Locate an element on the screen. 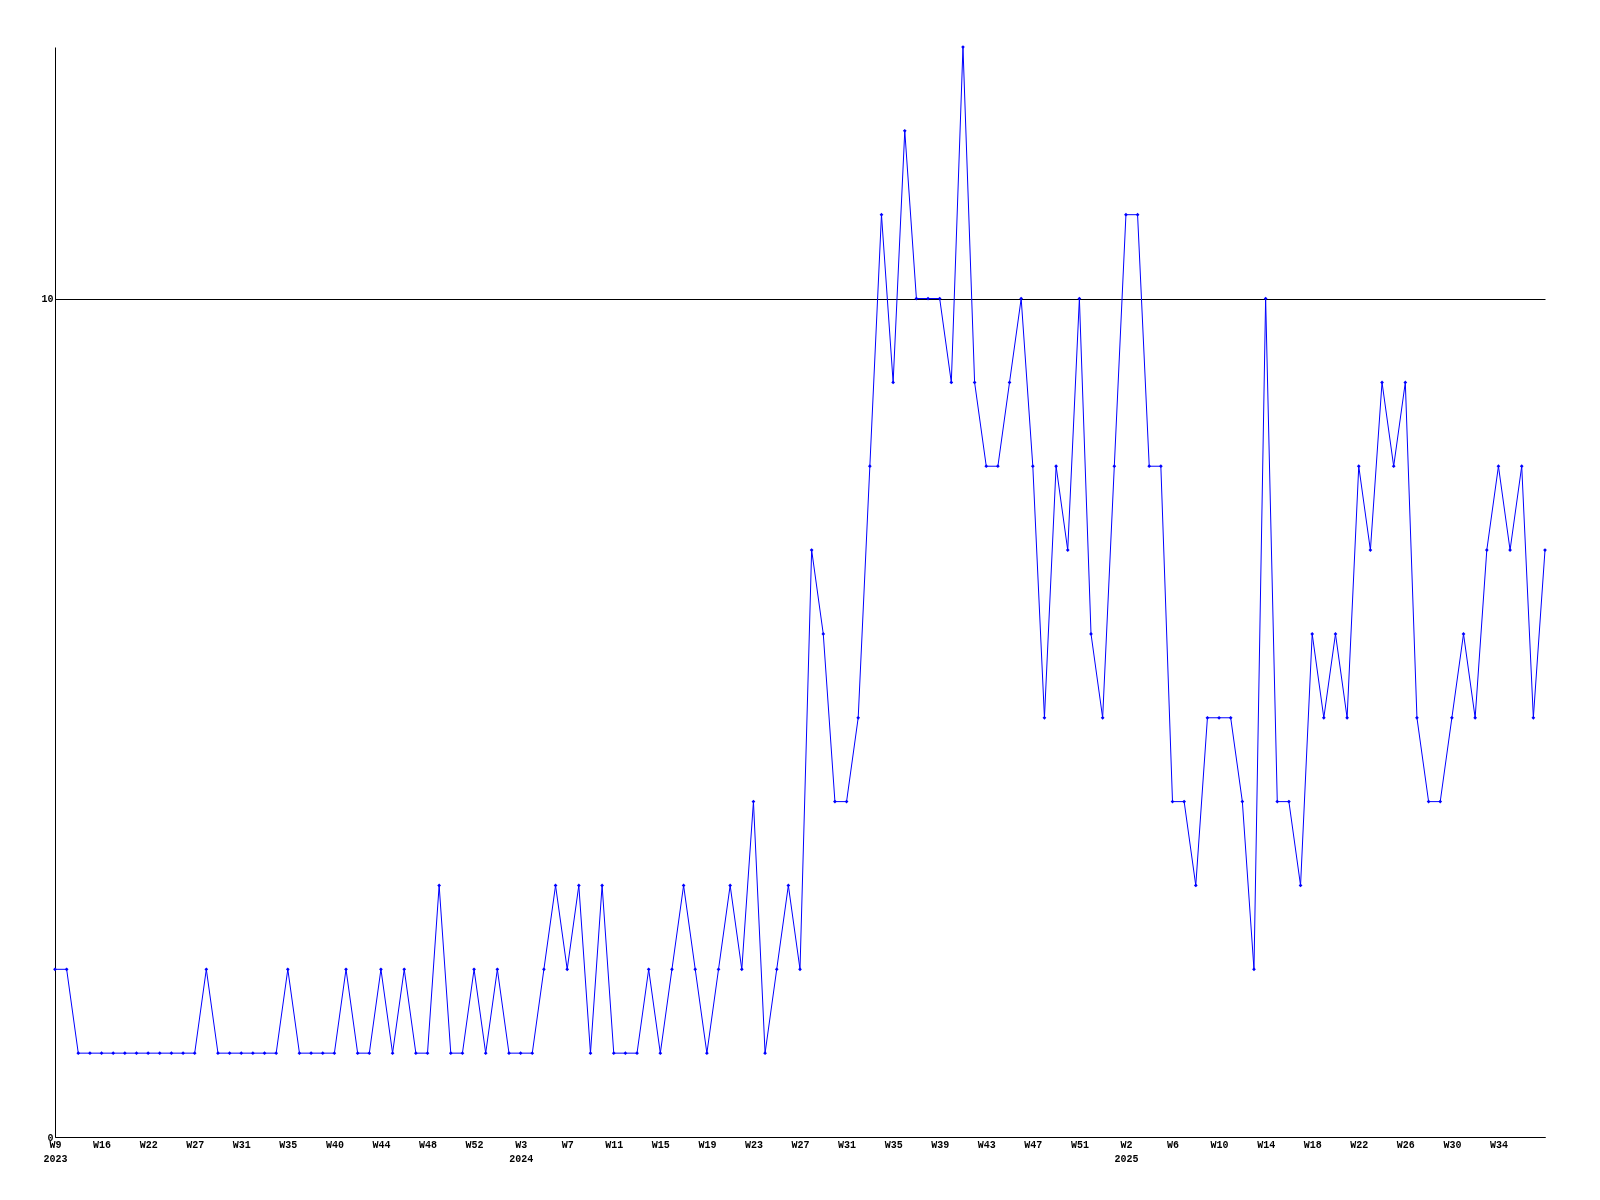 The image size is (1600, 1200). x-tick-label: W44 is located at coordinates (381, 1145).